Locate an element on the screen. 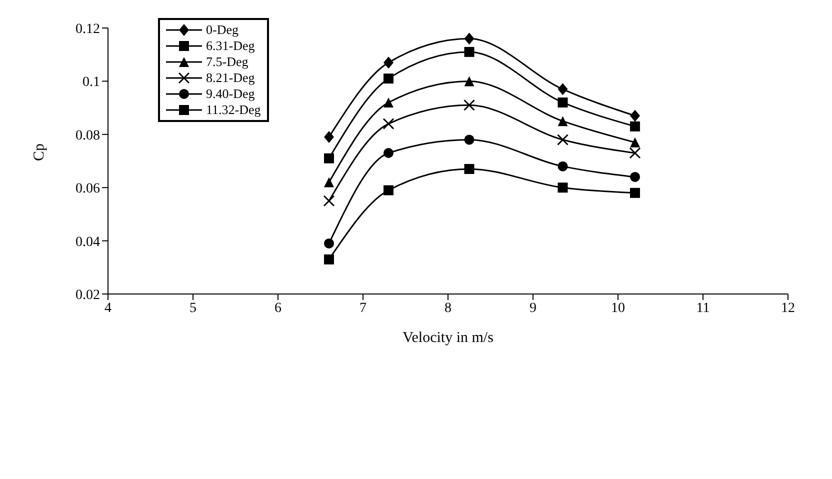 Image resolution: width=832 pixels, height=479 pixels. legend-label: 7.5-Deg is located at coordinates (227, 62).